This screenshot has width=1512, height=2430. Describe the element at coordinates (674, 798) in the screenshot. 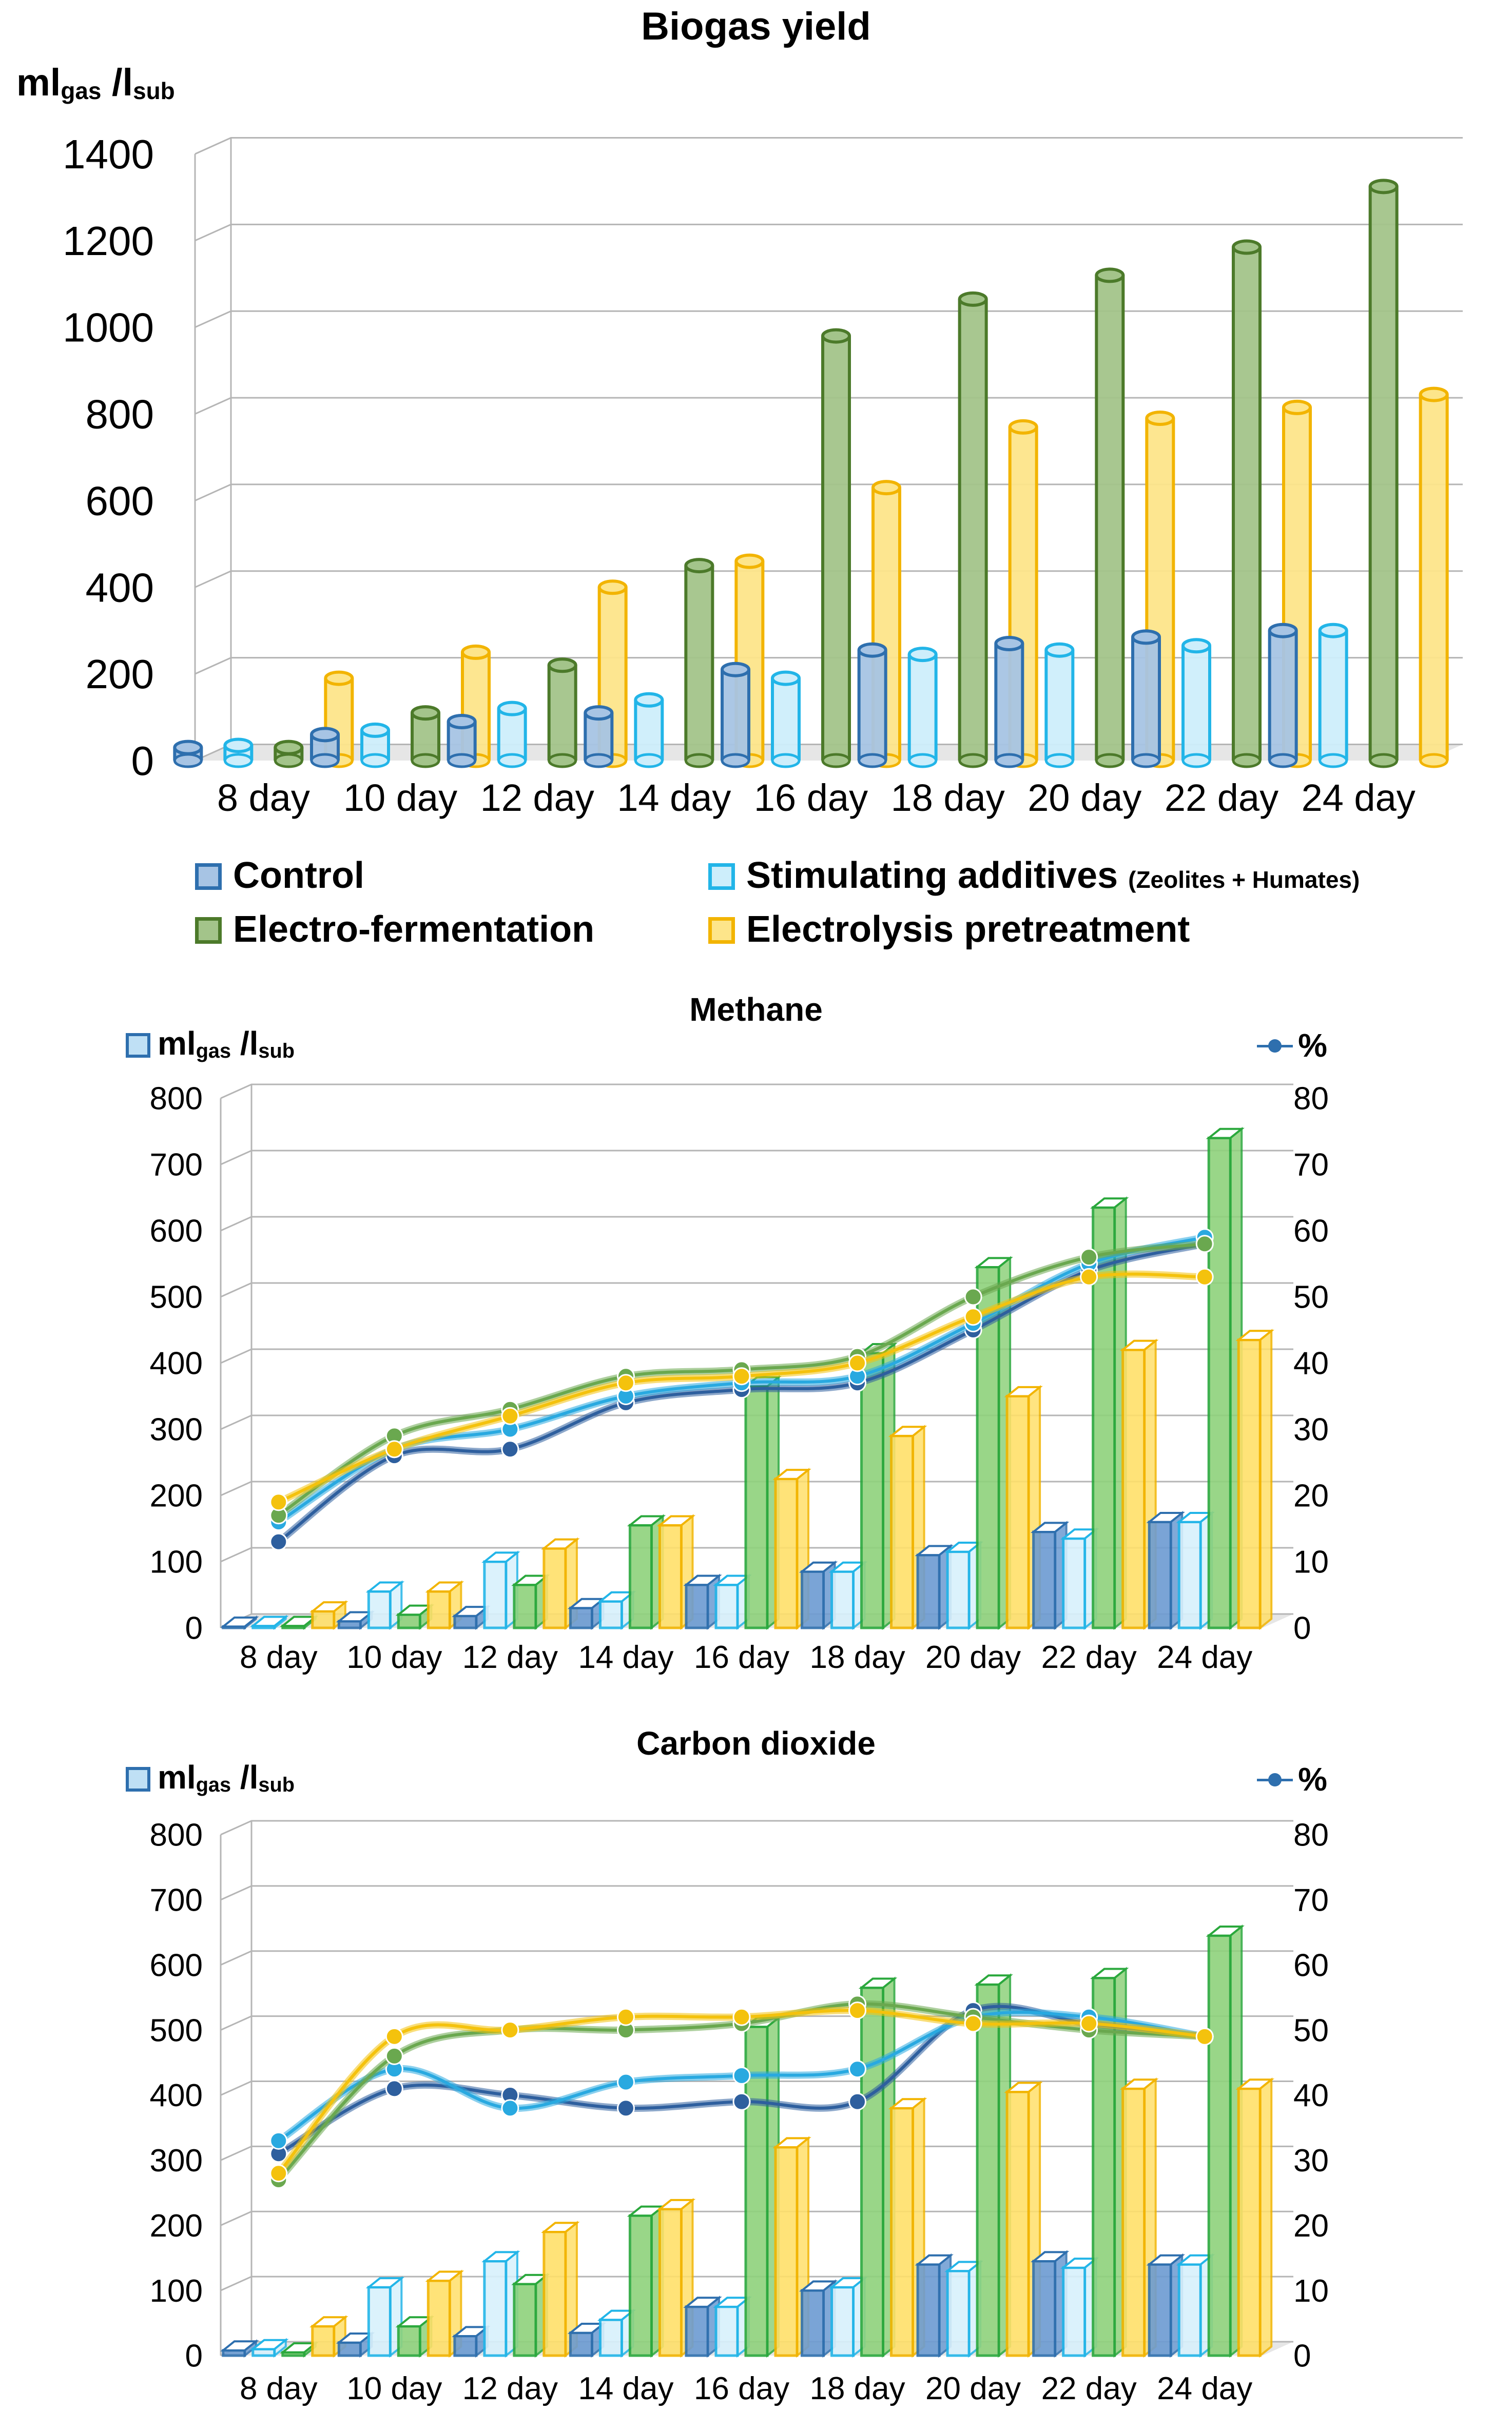

I see `x-category-label: 14 day` at that location.